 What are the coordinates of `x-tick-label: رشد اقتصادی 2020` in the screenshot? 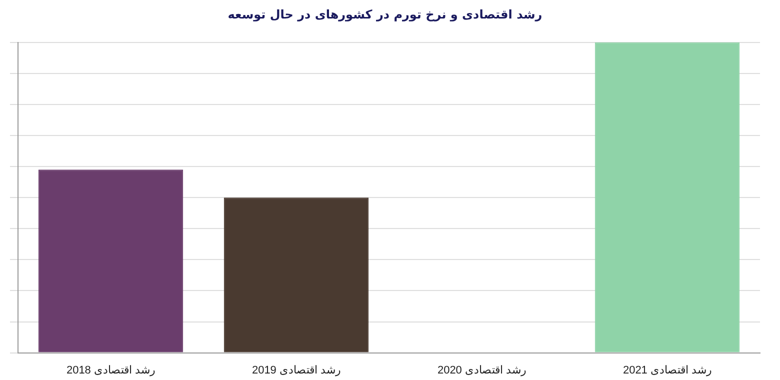 It's located at (481, 370).